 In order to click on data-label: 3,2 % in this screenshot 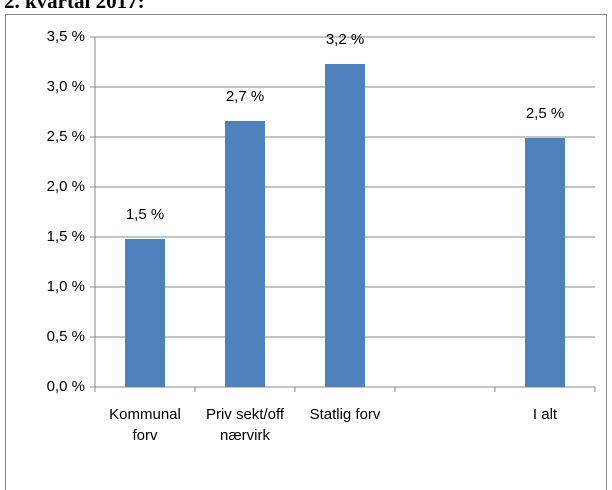, I will do `click(345, 39)`.